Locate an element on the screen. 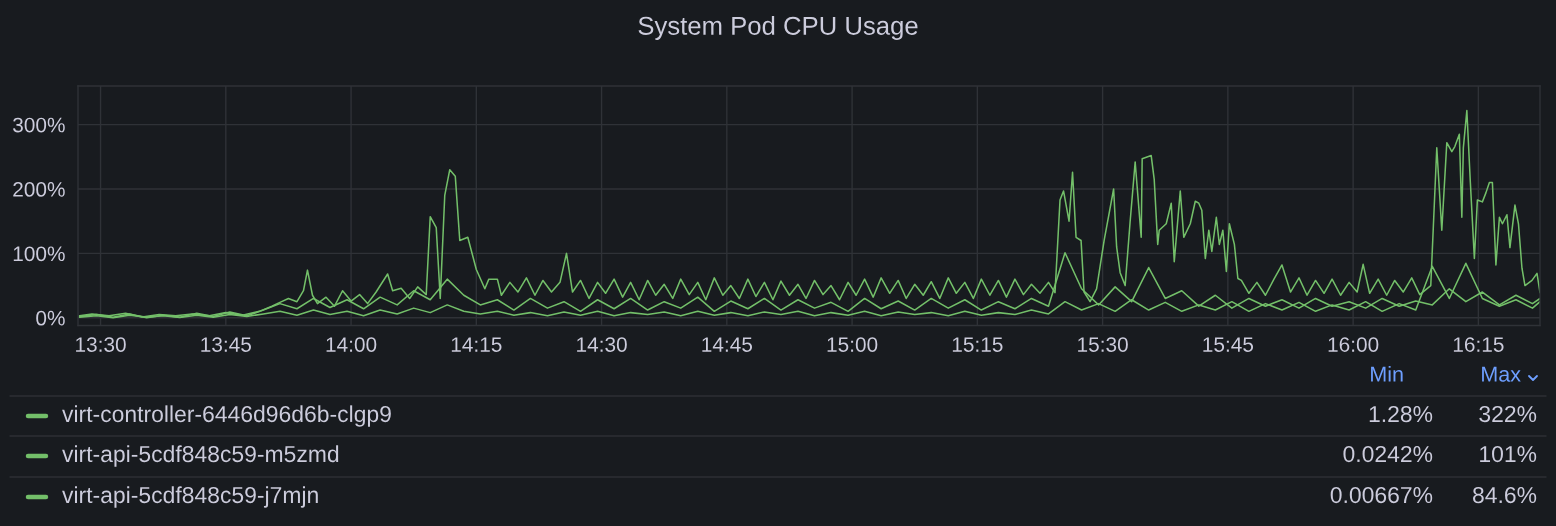 This screenshot has height=526, width=1556. x-tick-label: 15:45 is located at coordinates (1228, 344).